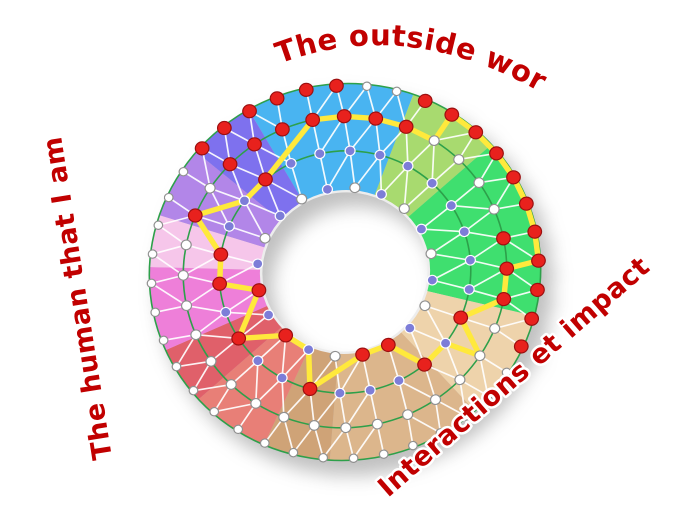  I want to click on sector-salmon, so click(257, 389).